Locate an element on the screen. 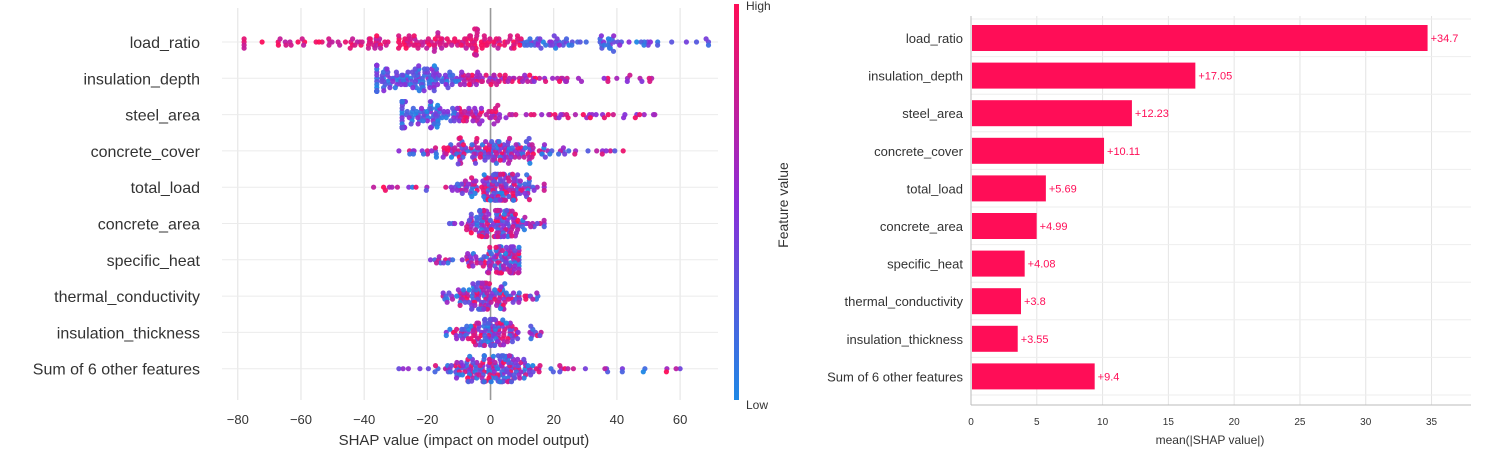  feature-label-insulation-depth: insulation_depth is located at coordinates (141, 79).